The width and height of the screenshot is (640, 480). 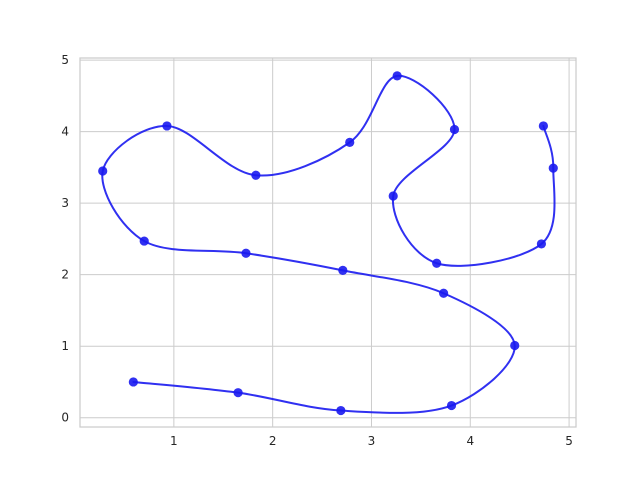 What do you see at coordinates (174, 441) in the screenshot?
I see `x-tick-label: 1` at bounding box center [174, 441].